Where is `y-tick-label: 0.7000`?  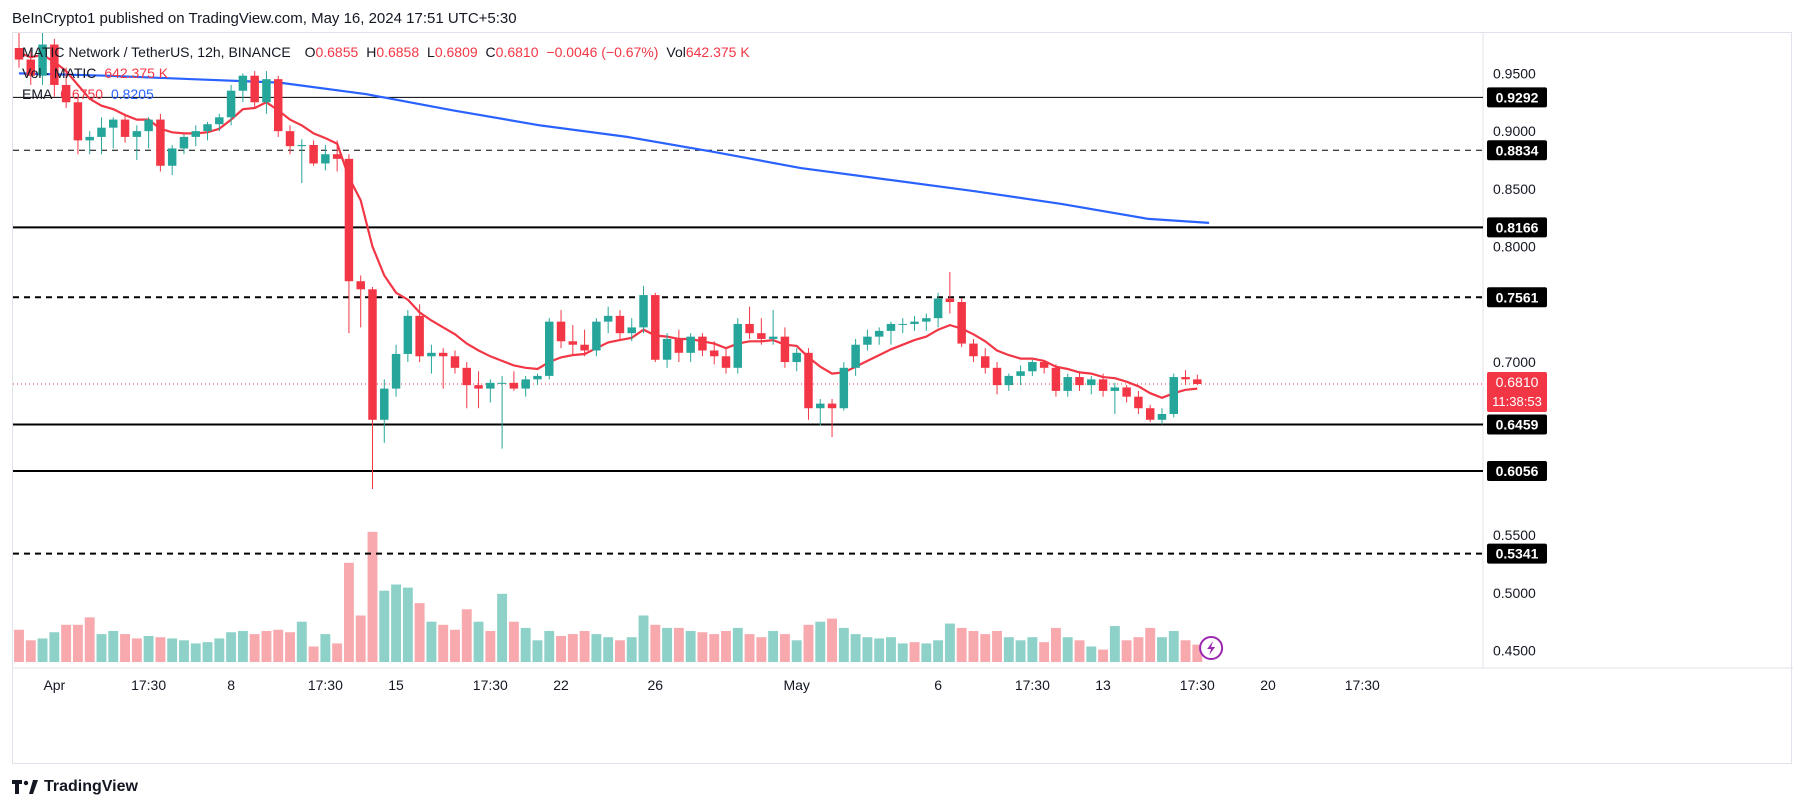 y-tick-label: 0.7000 is located at coordinates (1514, 362).